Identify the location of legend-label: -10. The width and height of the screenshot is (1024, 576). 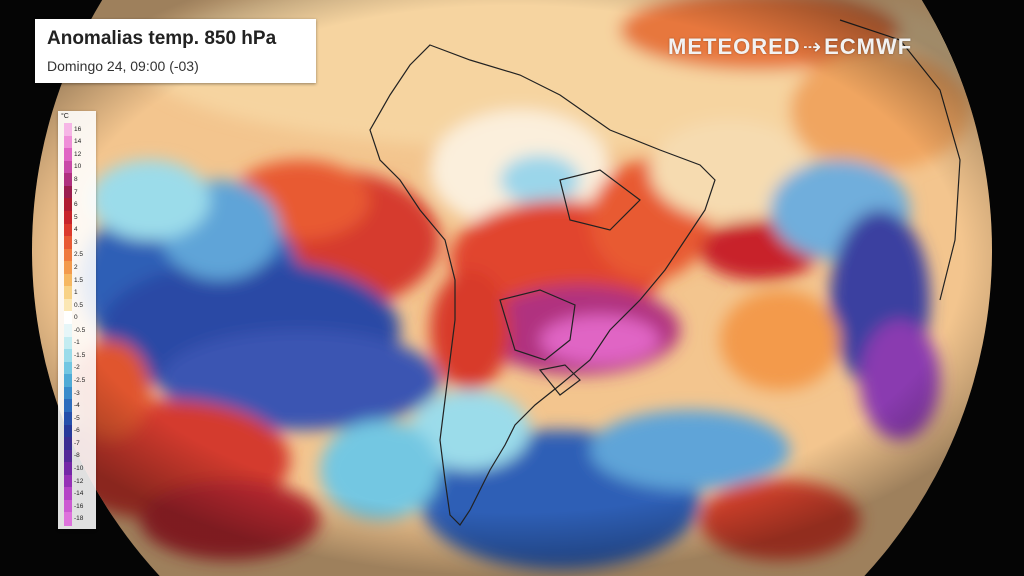
(79, 468).